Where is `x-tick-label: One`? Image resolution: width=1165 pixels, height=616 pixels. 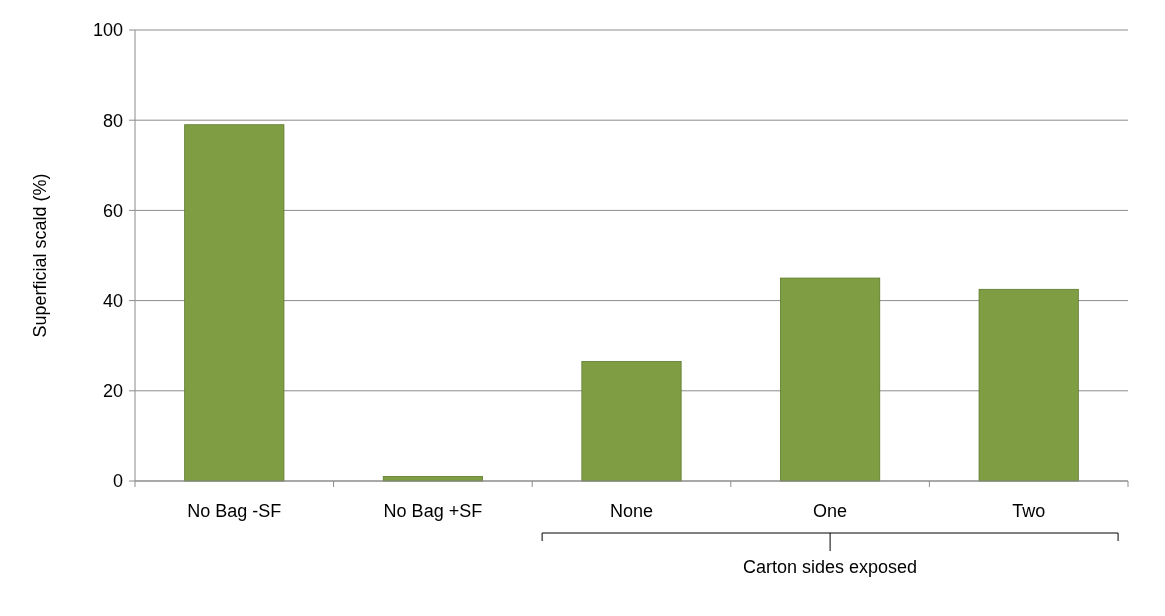 x-tick-label: One is located at coordinates (830, 511).